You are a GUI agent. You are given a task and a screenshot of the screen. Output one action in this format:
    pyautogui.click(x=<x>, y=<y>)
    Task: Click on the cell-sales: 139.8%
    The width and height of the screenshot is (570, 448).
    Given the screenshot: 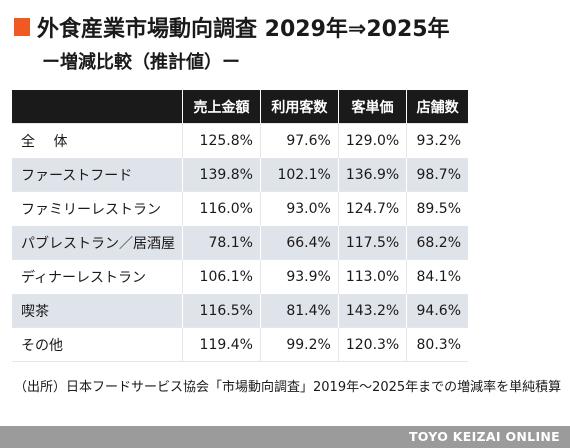 What is the action you would take?
    pyautogui.click(x=221, y=174)
    